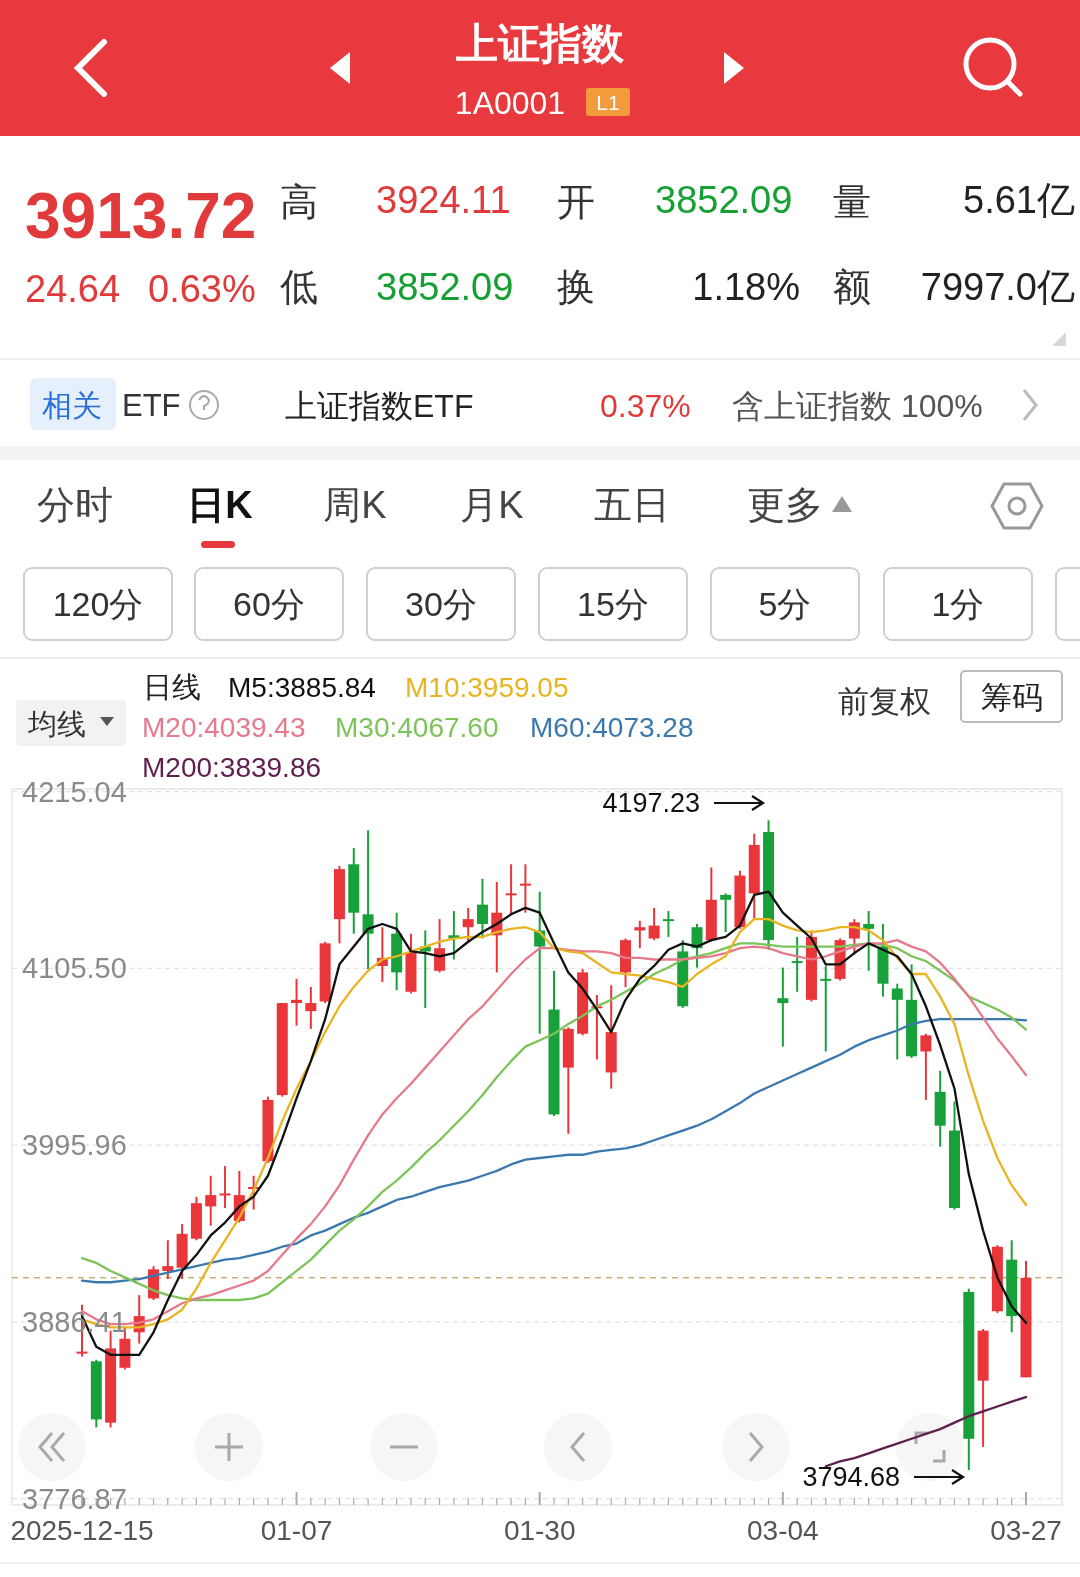 This screenshot has width=1080, height=1577. What do you see at coordinates (82, 1530) in the screenshot?
I see `x-tick-label: 2025-12-15` at bounding box center [82, 1530].